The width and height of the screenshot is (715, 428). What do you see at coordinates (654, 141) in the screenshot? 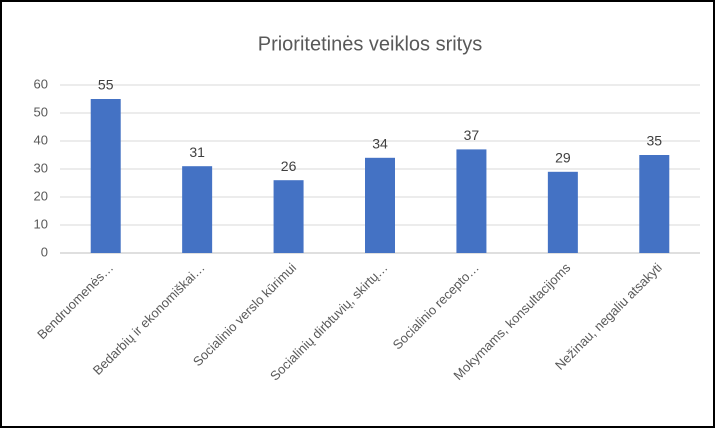
I see `data-label: 35` at bounding box center [654, 141].